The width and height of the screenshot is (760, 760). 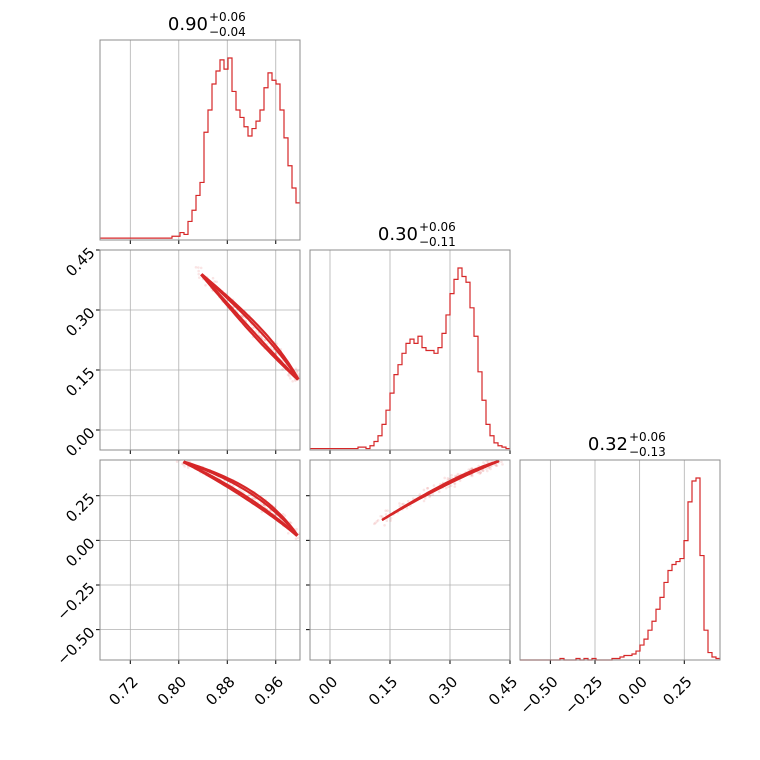 What do you see at coordinates (188, 24) in the screenshot?
I see `title-value: 0.90` at bounding box center [188, 24].